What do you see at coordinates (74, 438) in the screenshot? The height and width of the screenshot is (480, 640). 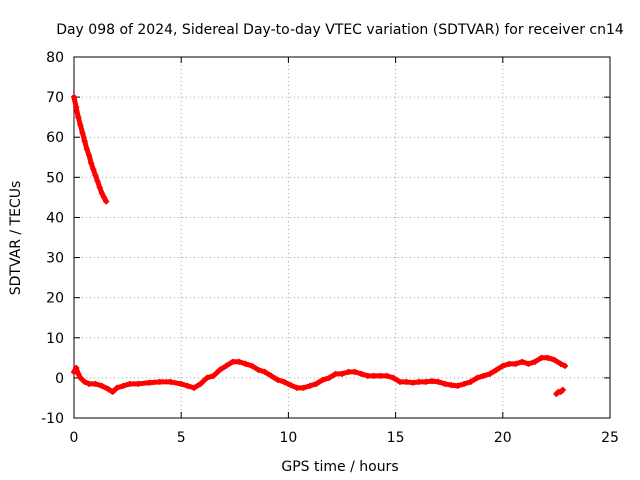 I see `x-tick-label: 0` at bounding box center [74, 438].